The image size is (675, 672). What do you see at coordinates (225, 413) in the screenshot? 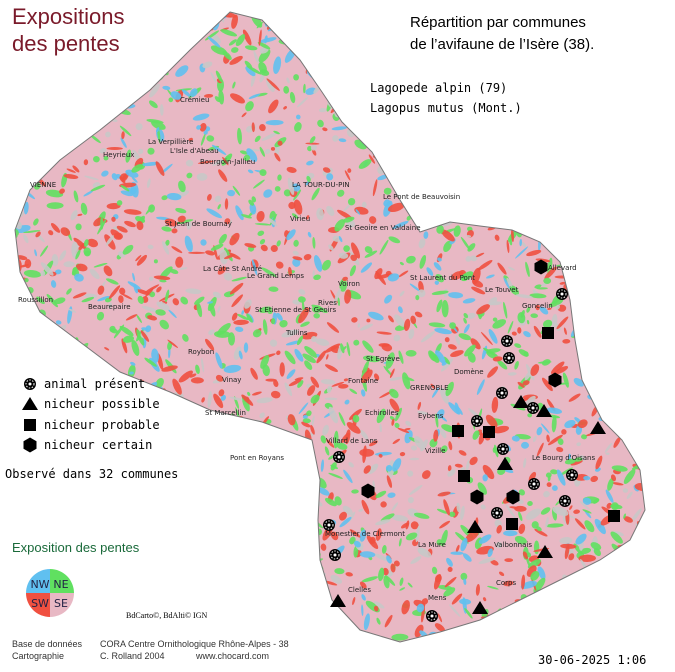
I see `place: St Marcellin` at bounding box center [225, 413].